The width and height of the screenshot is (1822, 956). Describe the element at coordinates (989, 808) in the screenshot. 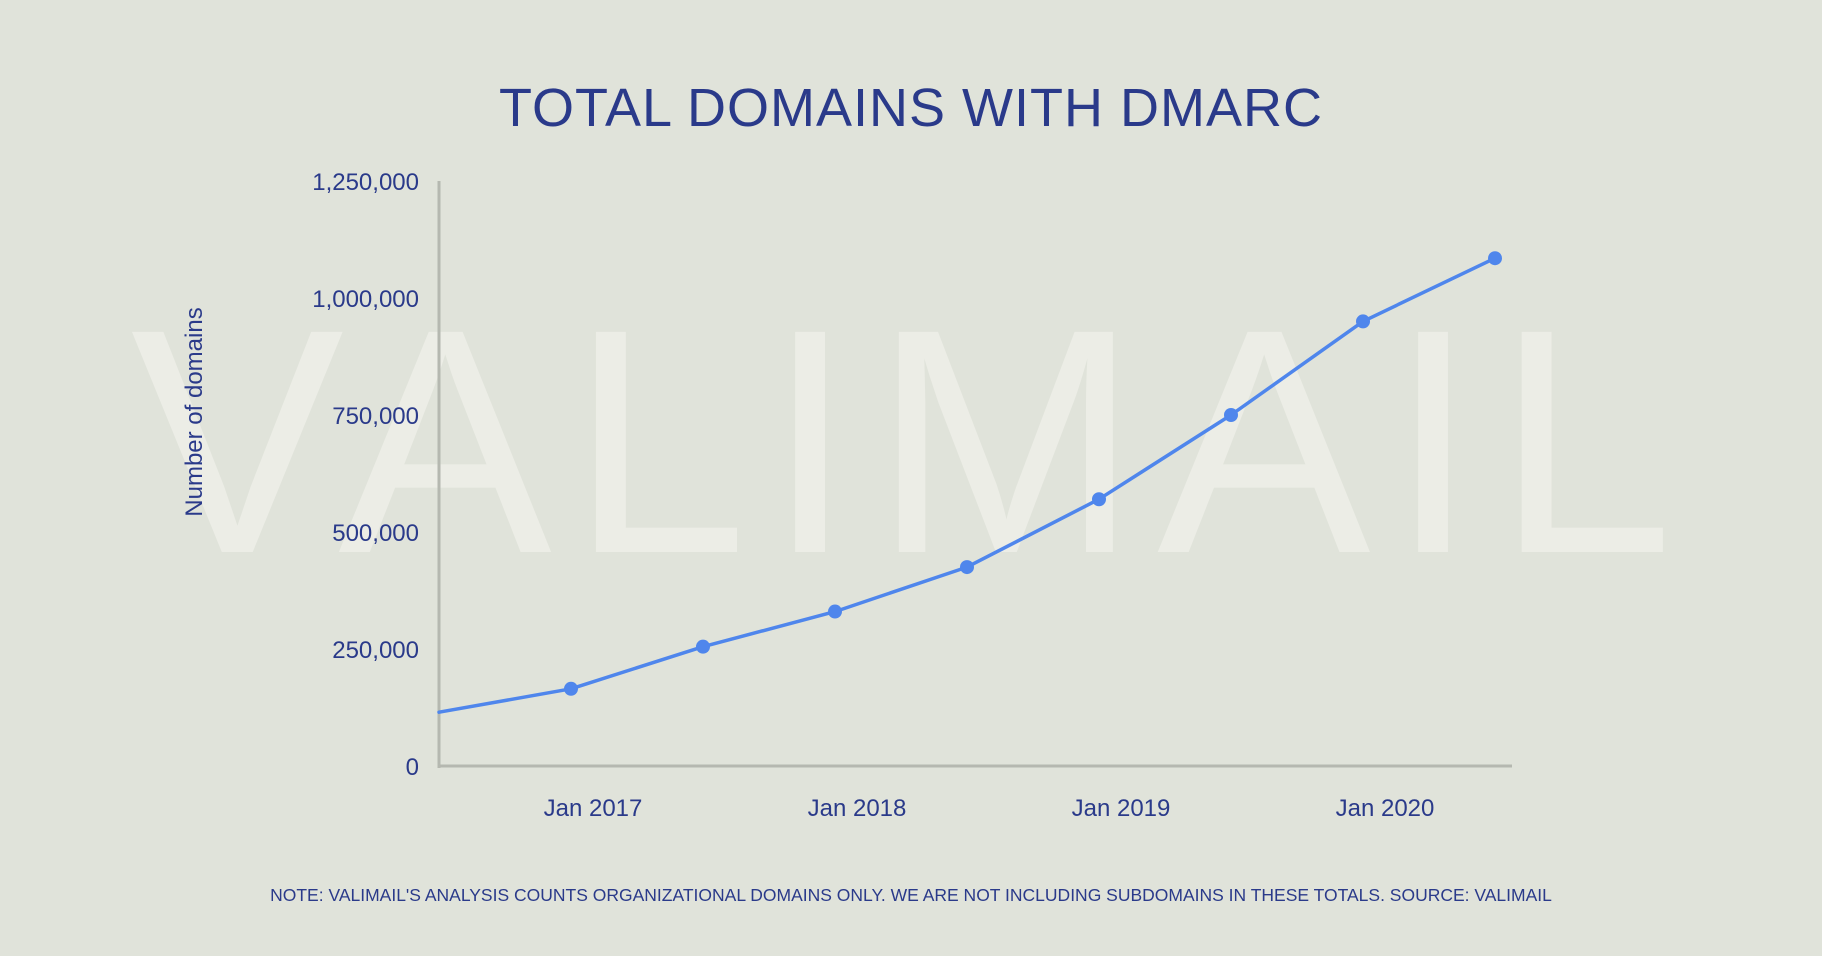

I see `x-tick-labels: Jan 2017 Jan 2018 Jan 2019 Jan 2020` at that location.